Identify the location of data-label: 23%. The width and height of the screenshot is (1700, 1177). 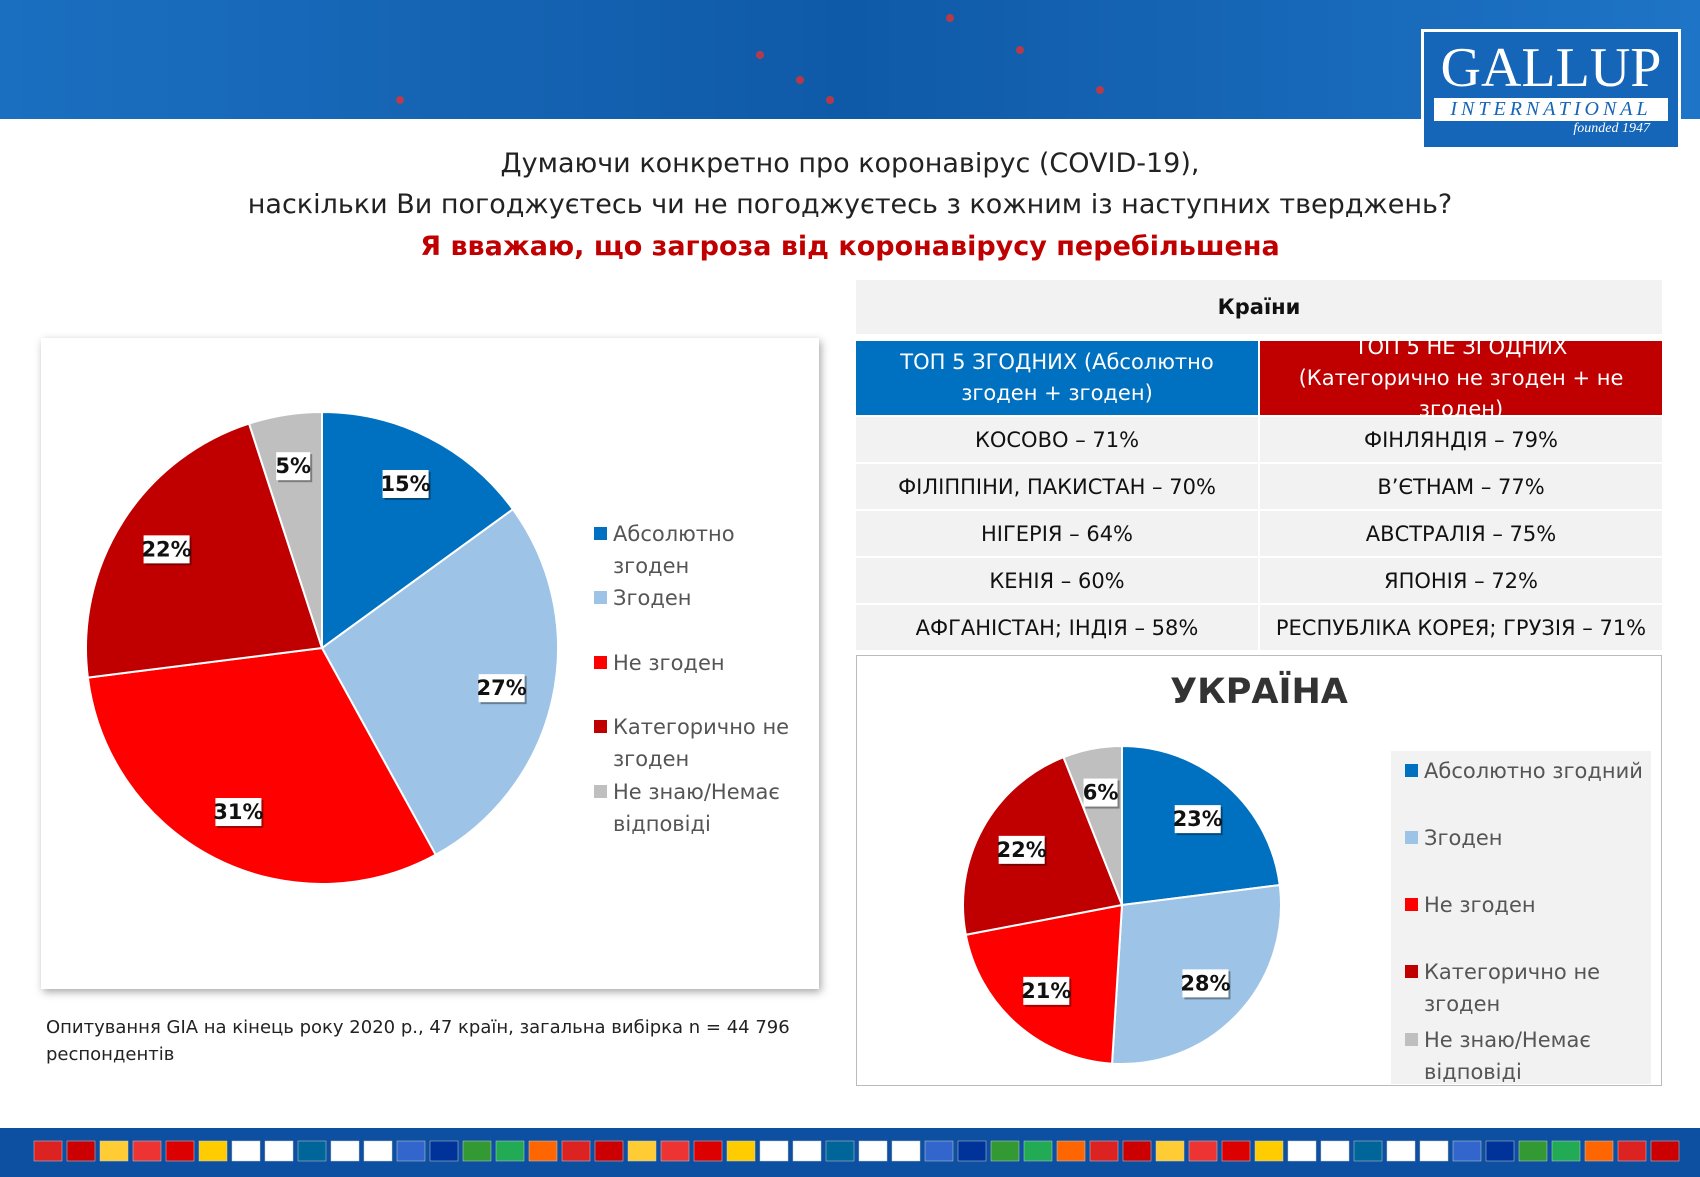
(1198, 819).